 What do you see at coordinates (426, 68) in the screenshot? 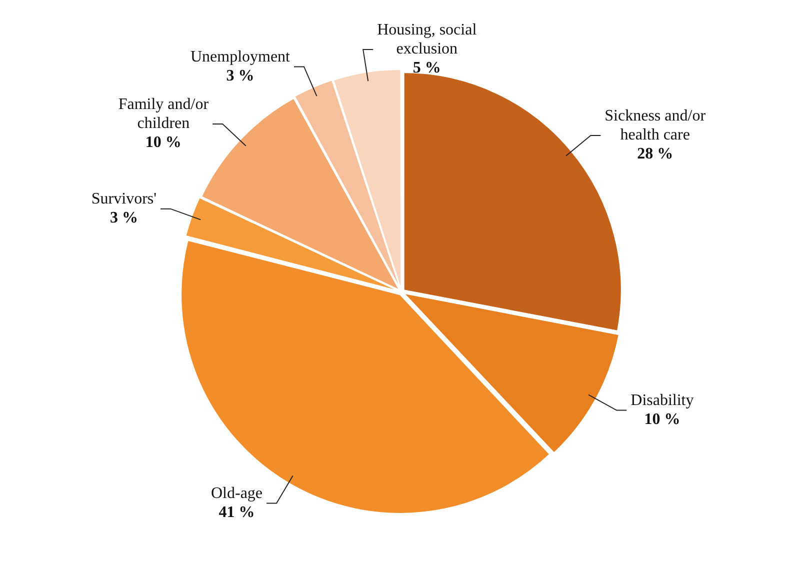
I see `data-label: 5 %` at bounding box center [426, 68].